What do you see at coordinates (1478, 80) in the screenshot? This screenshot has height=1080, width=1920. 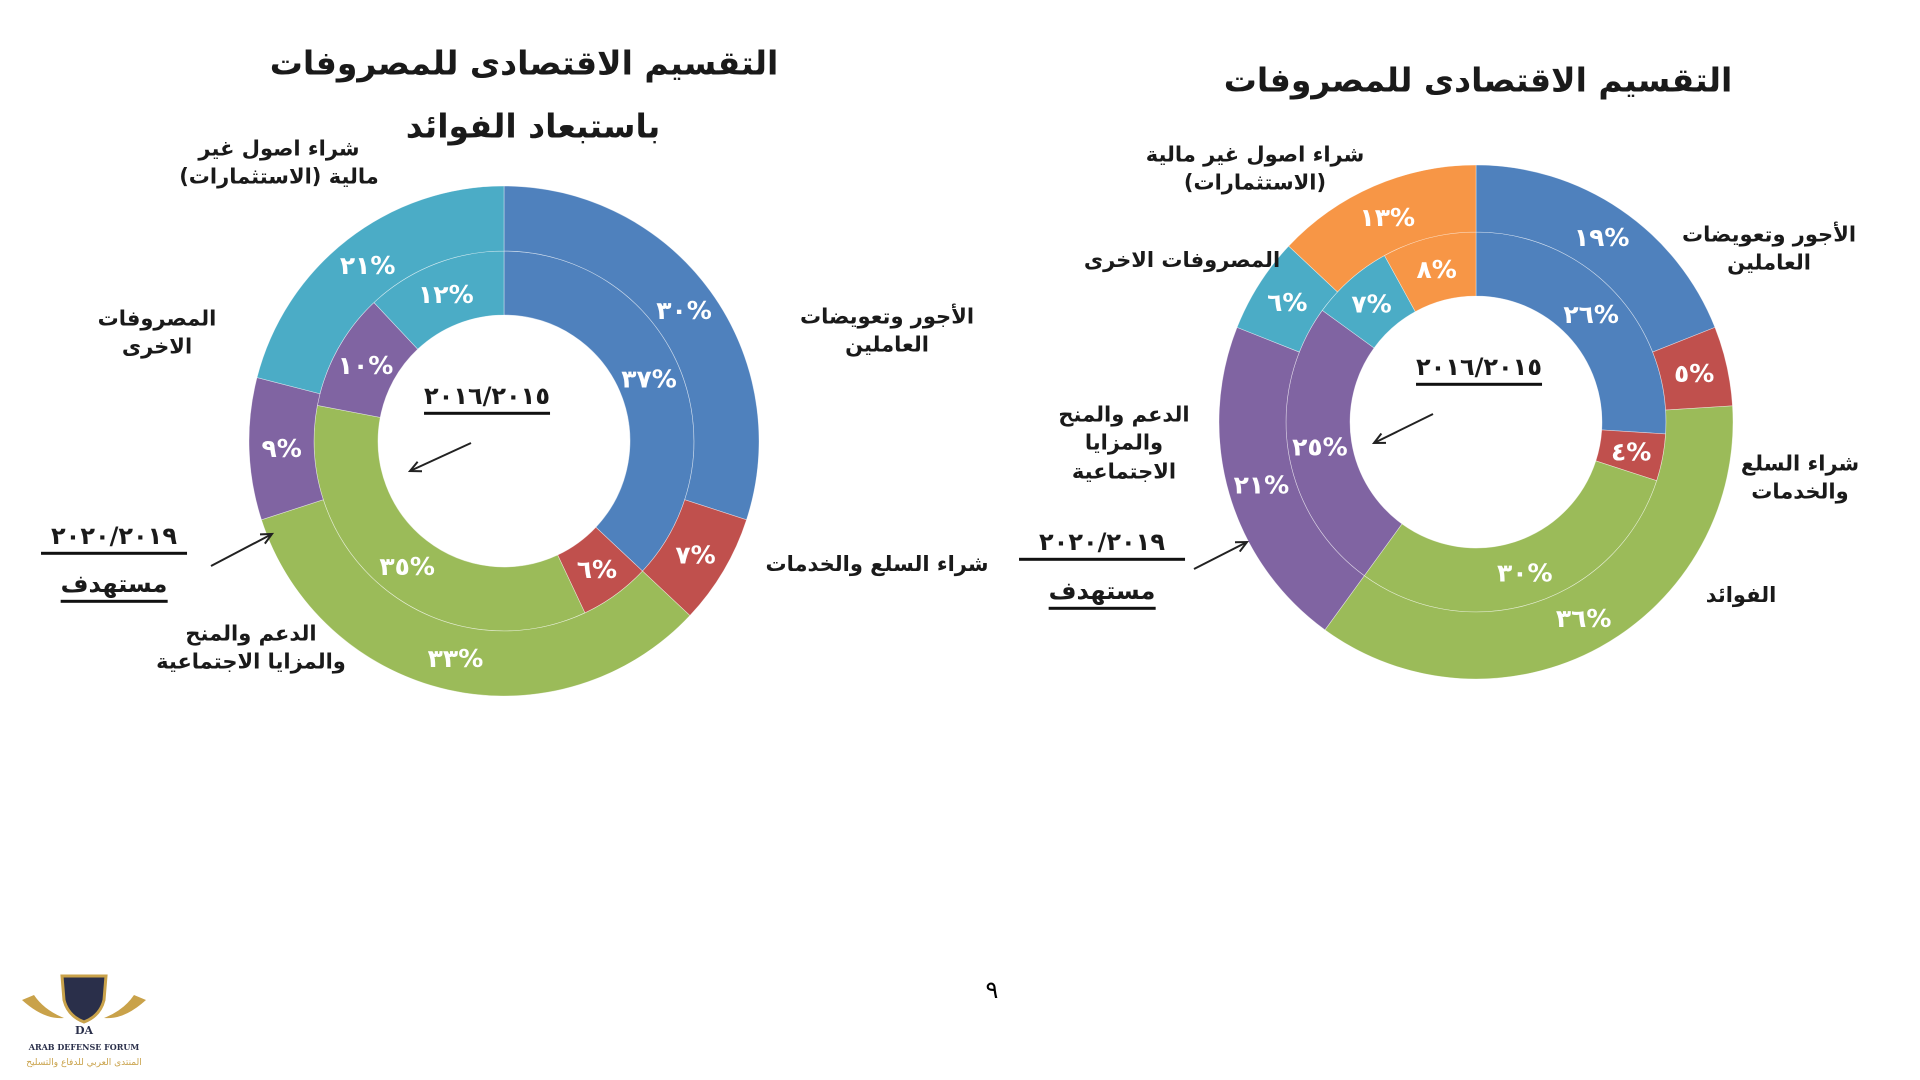 I see `right-chart-title: التقسيم الاقتصادى للمصروفات` at bounding box center [1478, 80].